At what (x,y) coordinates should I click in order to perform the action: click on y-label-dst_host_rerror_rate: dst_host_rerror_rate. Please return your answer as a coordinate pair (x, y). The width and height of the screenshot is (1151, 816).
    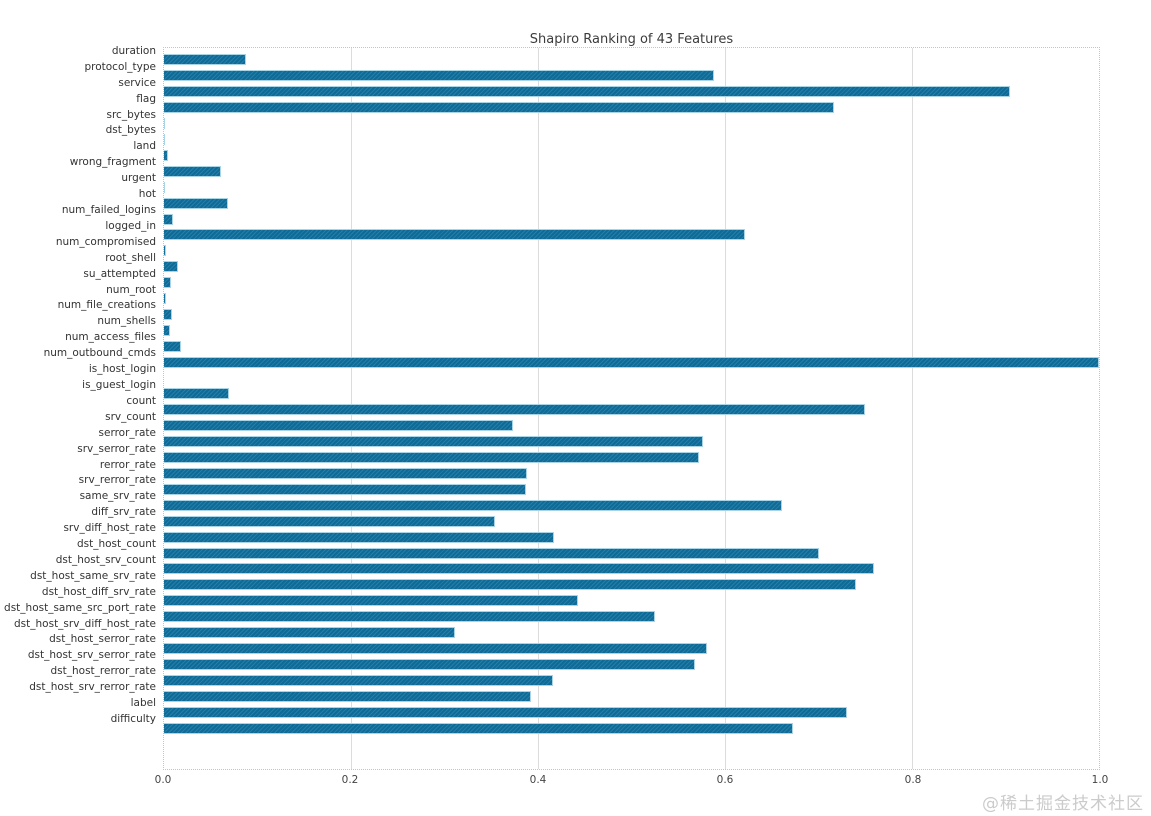
    Looking at the image, I should click on (103, 671).